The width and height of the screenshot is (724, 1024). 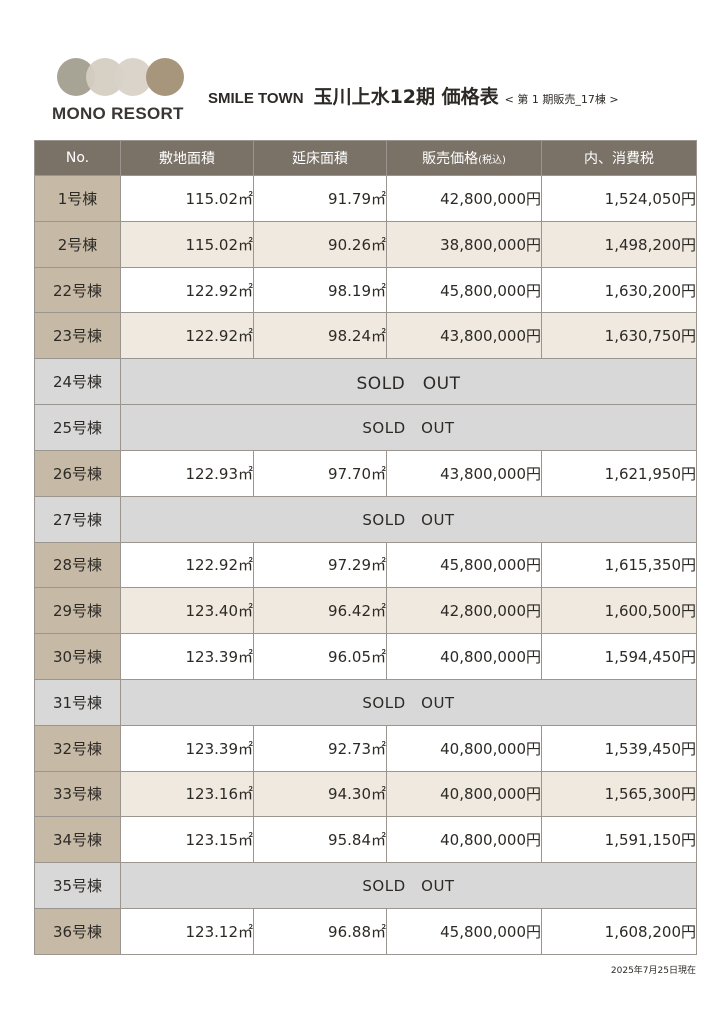 What do you see at coordinates (187, 473) in the screenshot?
I see `row-land-area: 122.93㎡` at bounding box center [187, 473].